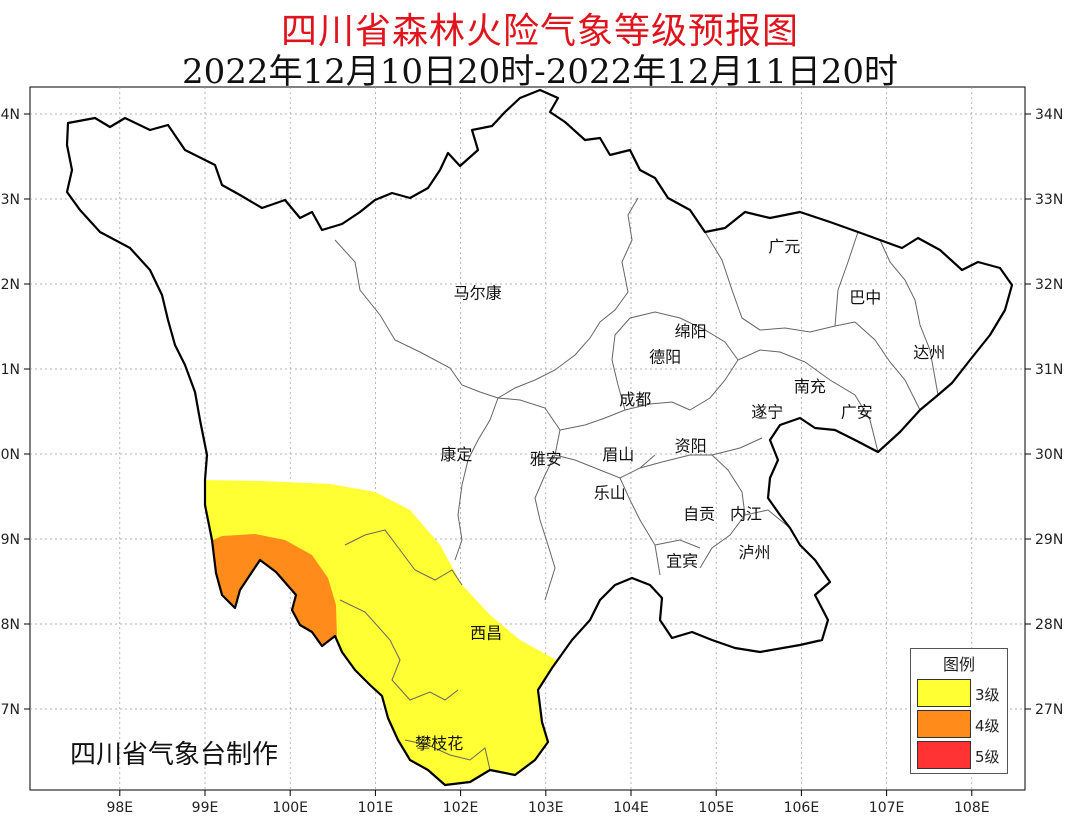  What do you see at coordinates (887, 808) in the screenshot?
I see `lon-tick-label: 107E` at bounding box center [887, 808].